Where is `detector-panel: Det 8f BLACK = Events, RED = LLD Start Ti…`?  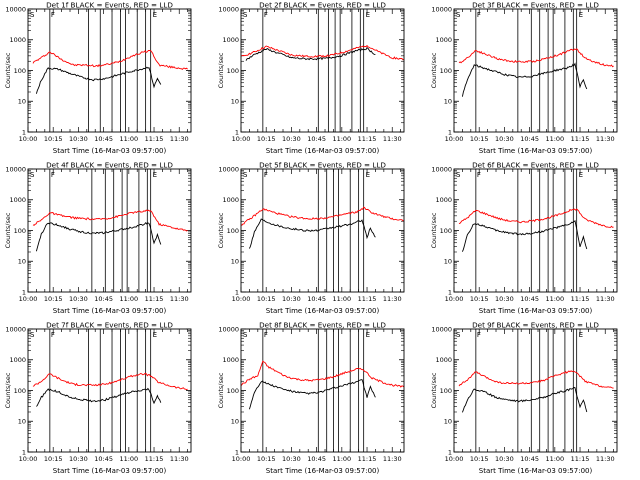
detector-panel: Det 8f BLACK = Events, RED = LLD Start Ti… is located at coordinates (311, 398).